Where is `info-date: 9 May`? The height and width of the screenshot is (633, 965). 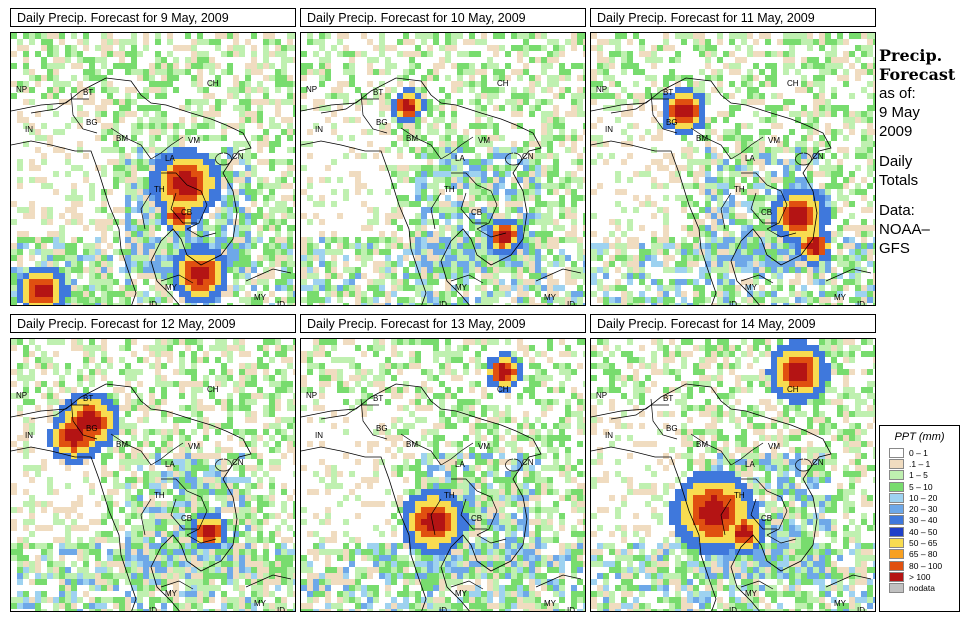 info-date: 9 May is located at coordinates (899, 112).